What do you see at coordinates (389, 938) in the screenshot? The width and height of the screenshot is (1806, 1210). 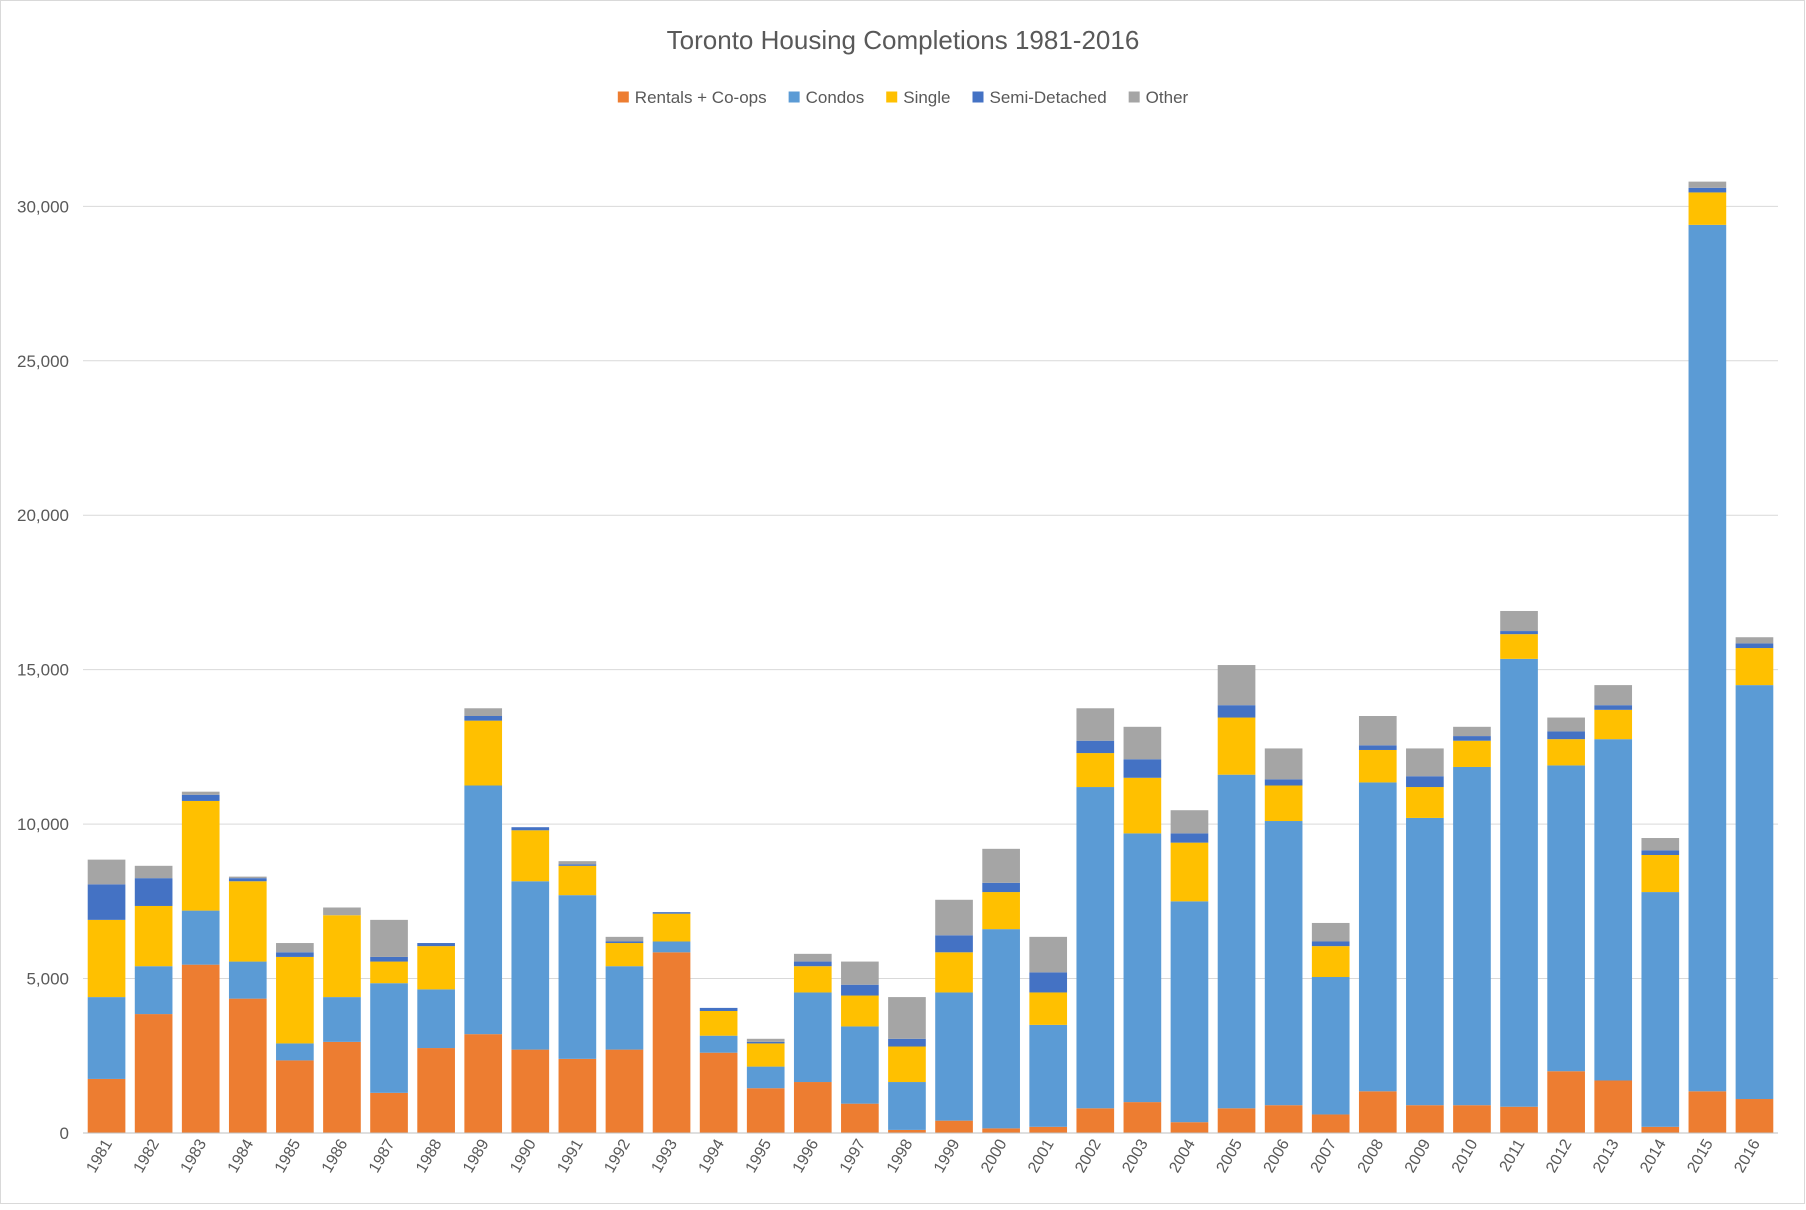 I see `bar-segment-other-1987` at bounding box center [389, 938].